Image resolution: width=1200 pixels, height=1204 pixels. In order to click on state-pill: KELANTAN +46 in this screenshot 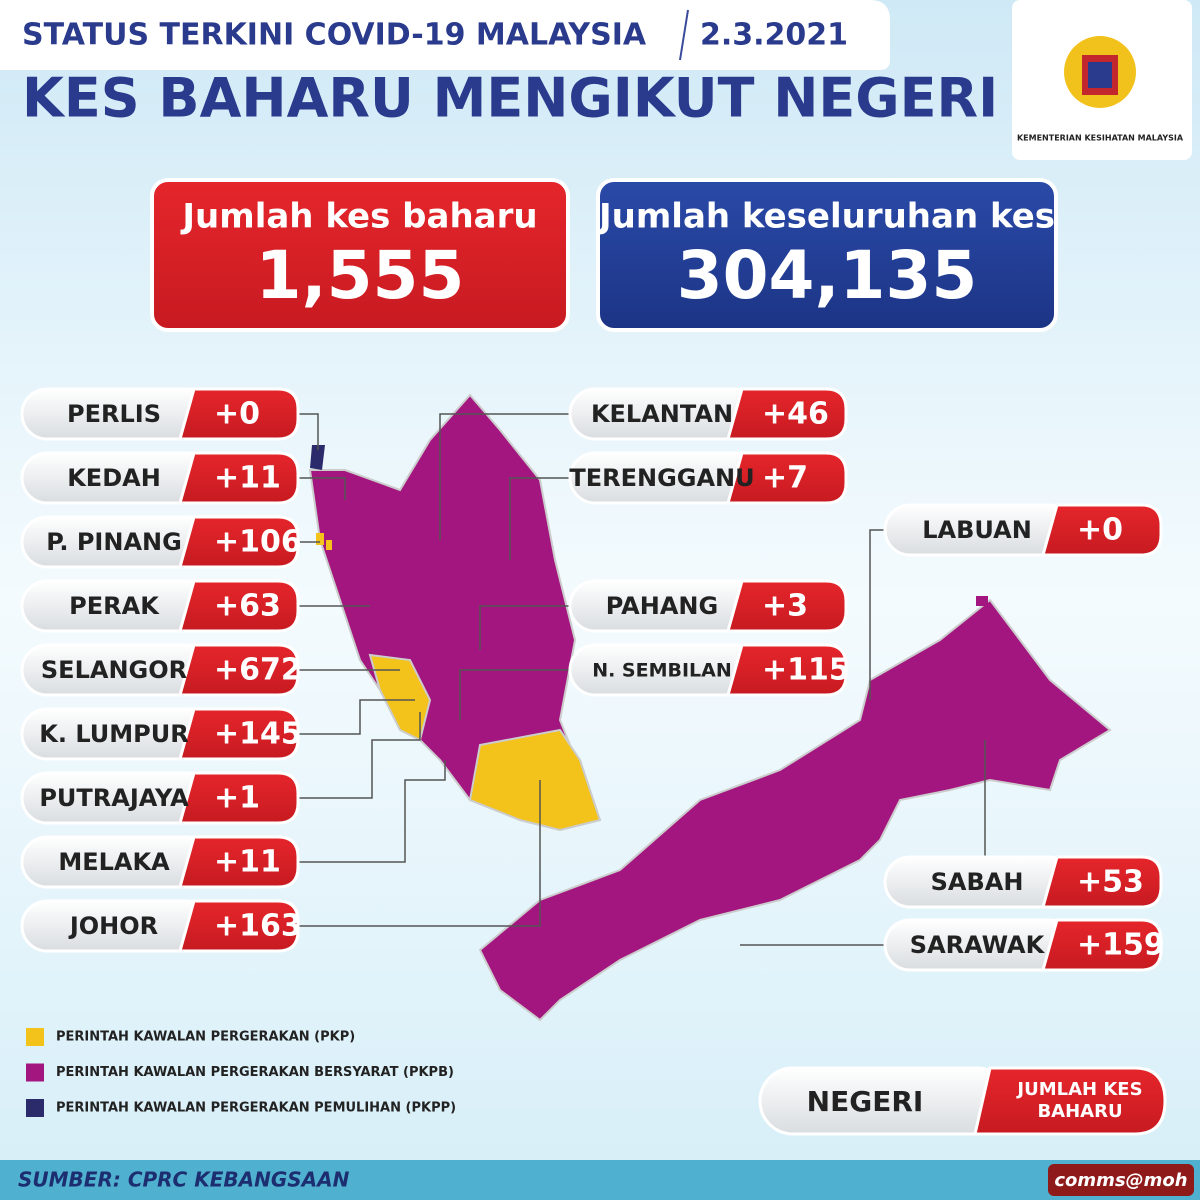, I will do `click(708, 414)`.